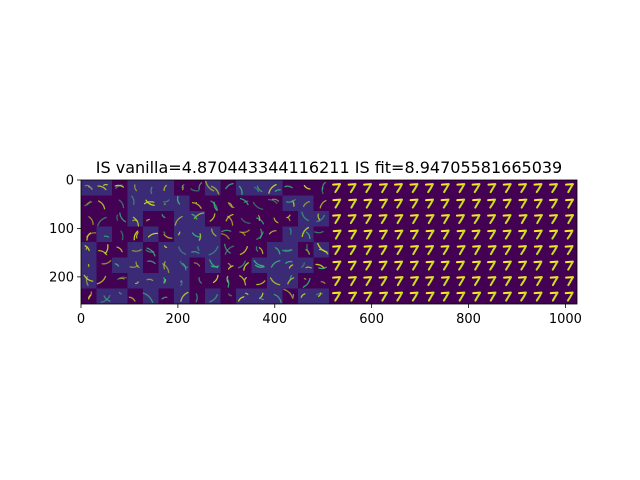 The image size is (640, 480). Describe the element at coordinates (61, 277) in the screenshot. I see `y-tick-label: 200` at that location.